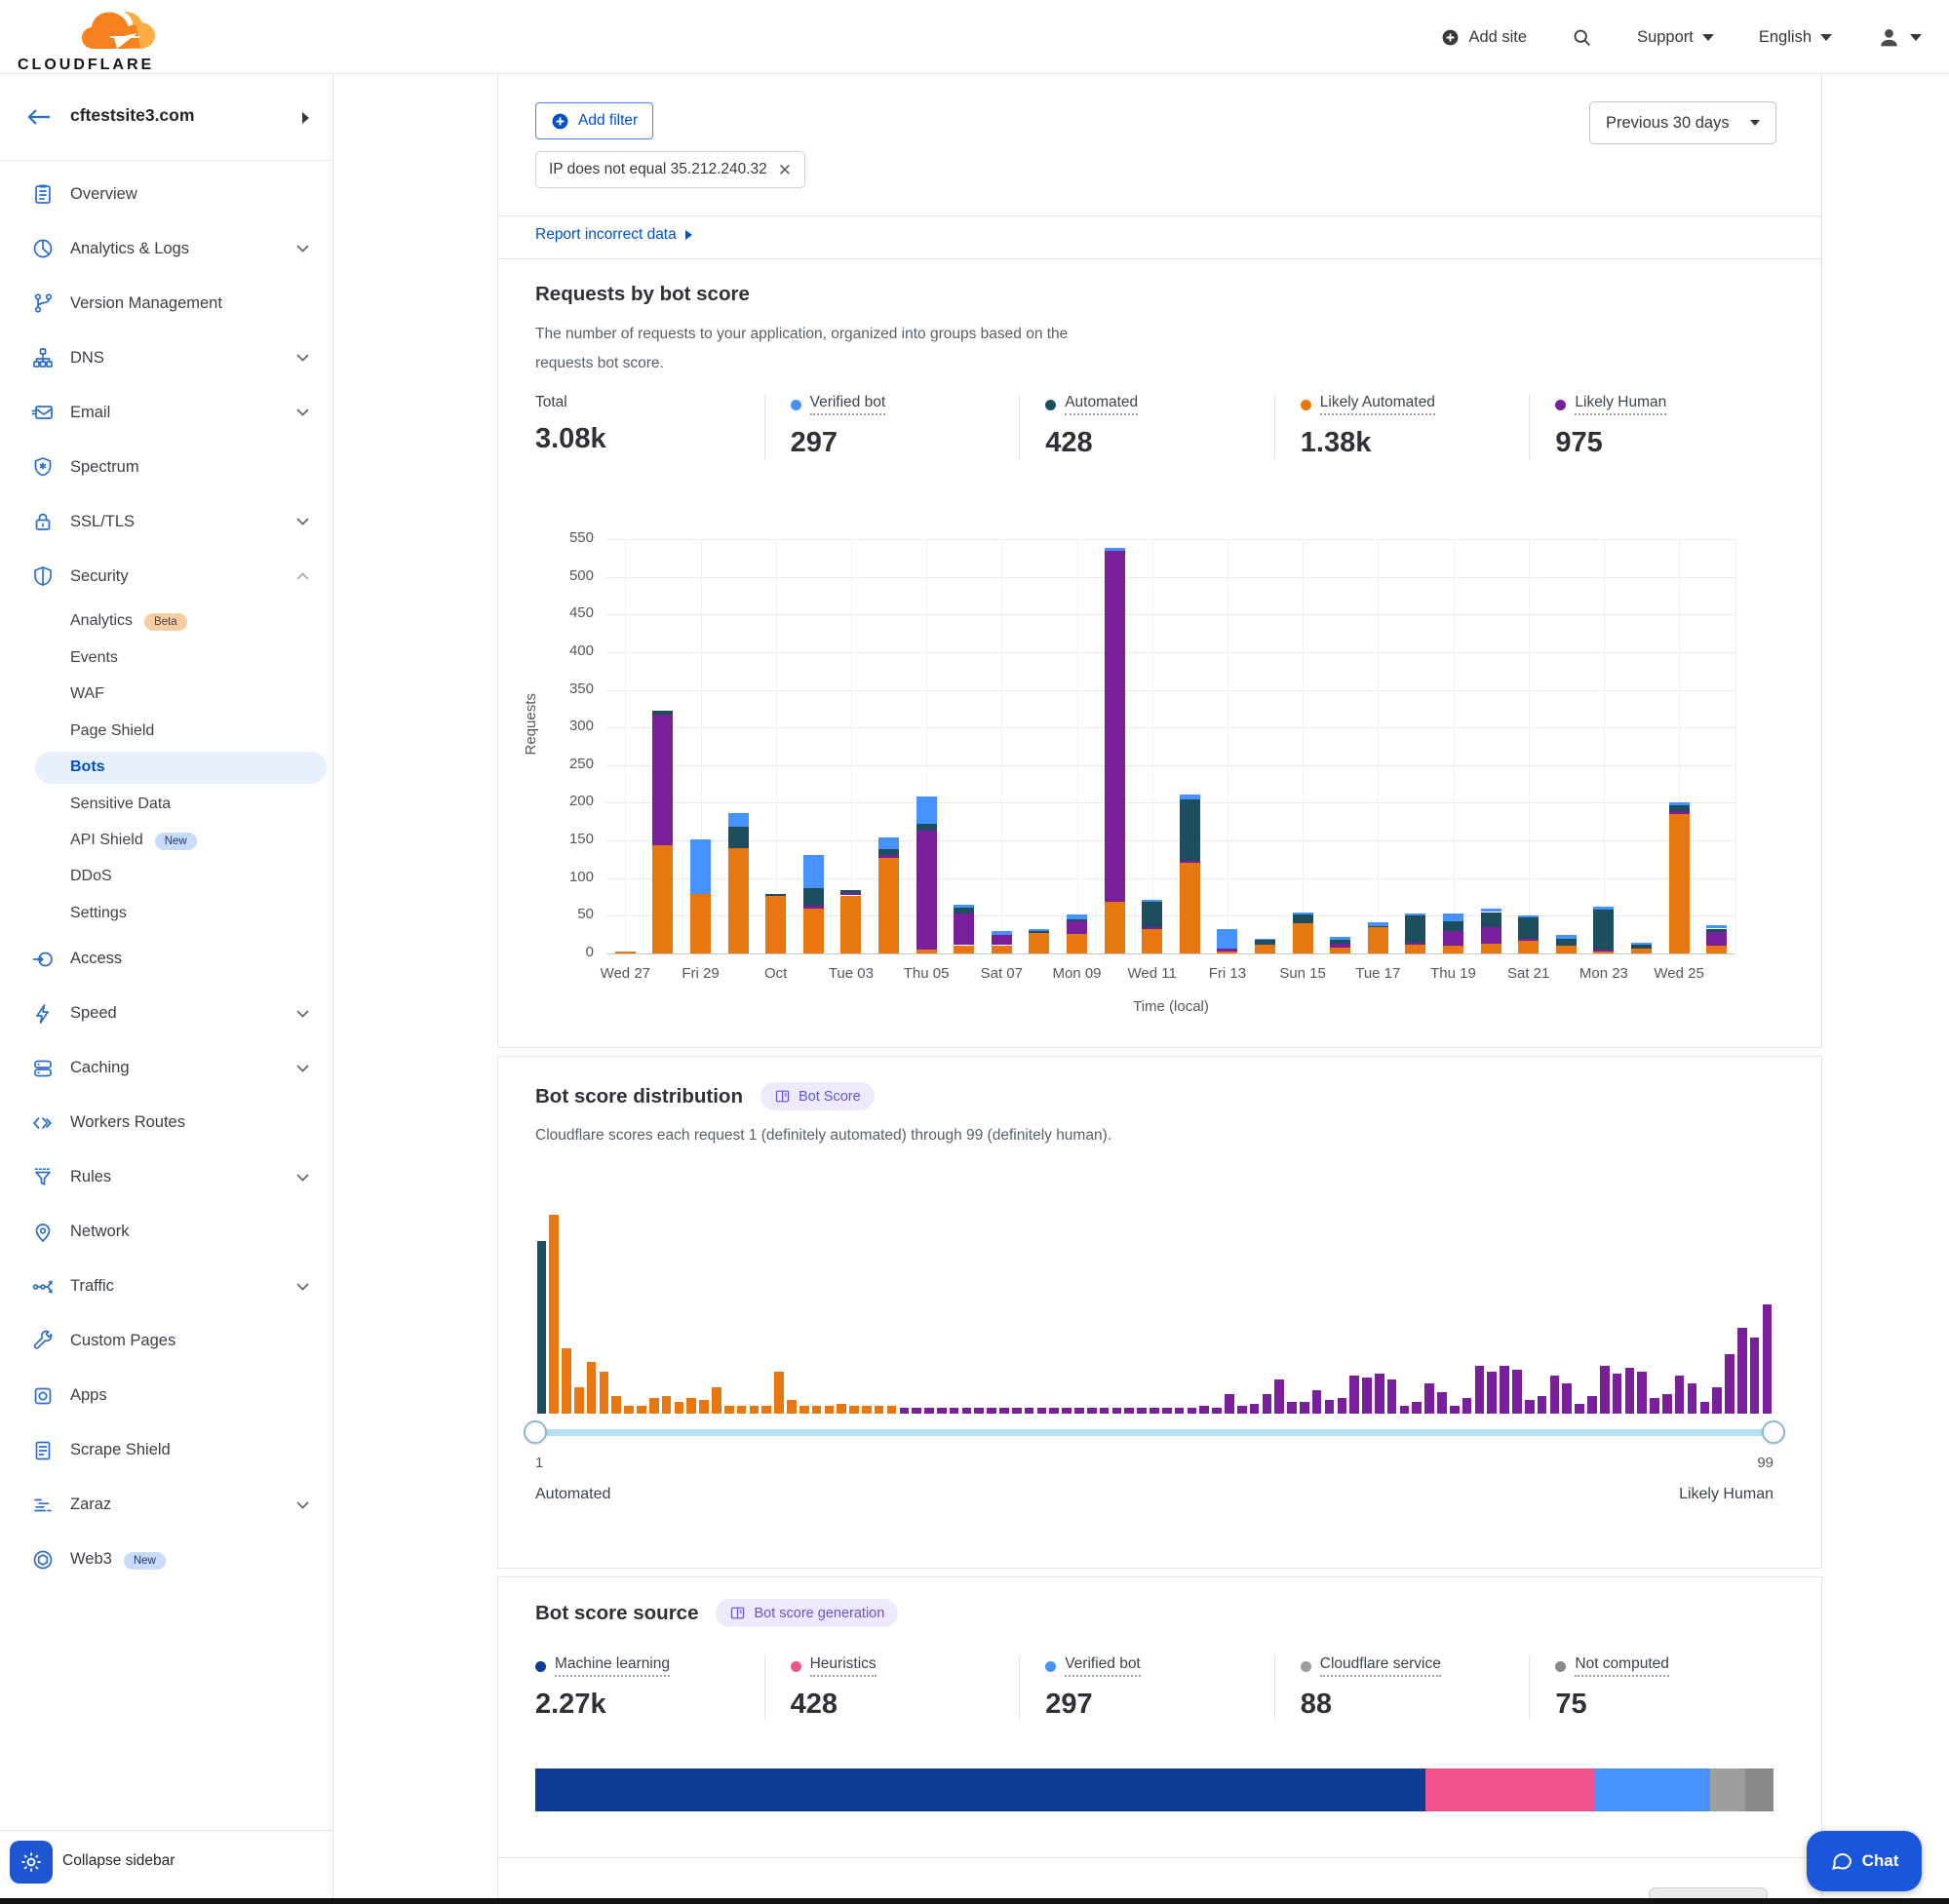 Image resolution: width=1949 pixels, height=1904 pixels. Describe the element at coordinates (1679, 973) in the screenshot. I see `x-axis-tick: Wed 25` at that location.